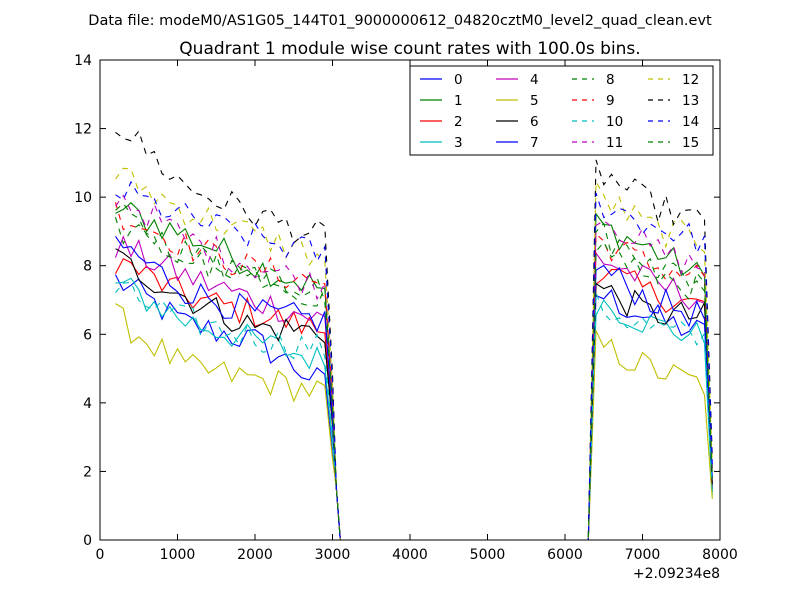  What do you see at coordinates (643, 555) in the screenshot?
I see `x-tick-label: 7000` at bounding box center [643, 555].